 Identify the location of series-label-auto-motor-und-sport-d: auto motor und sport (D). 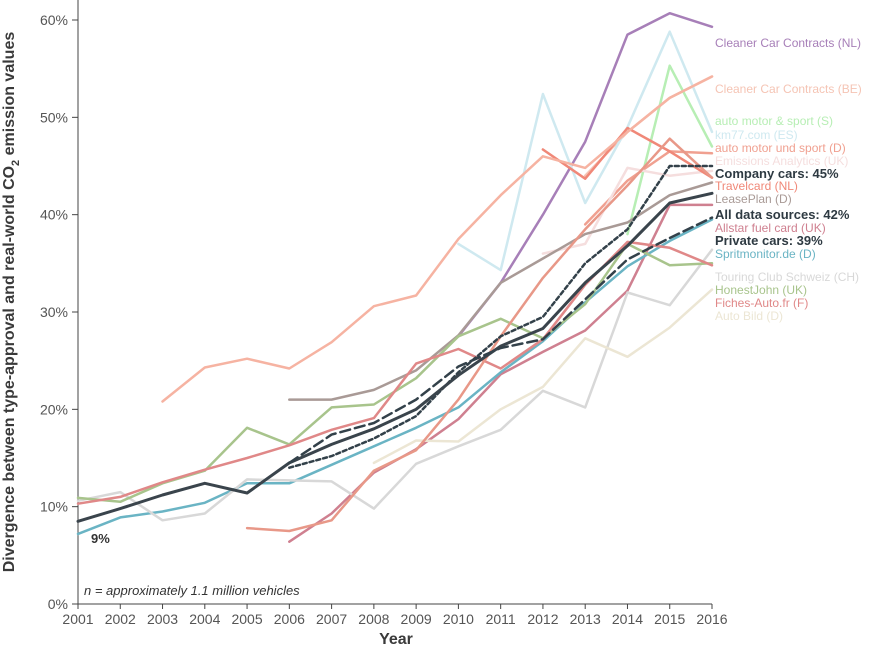
(780, 148).